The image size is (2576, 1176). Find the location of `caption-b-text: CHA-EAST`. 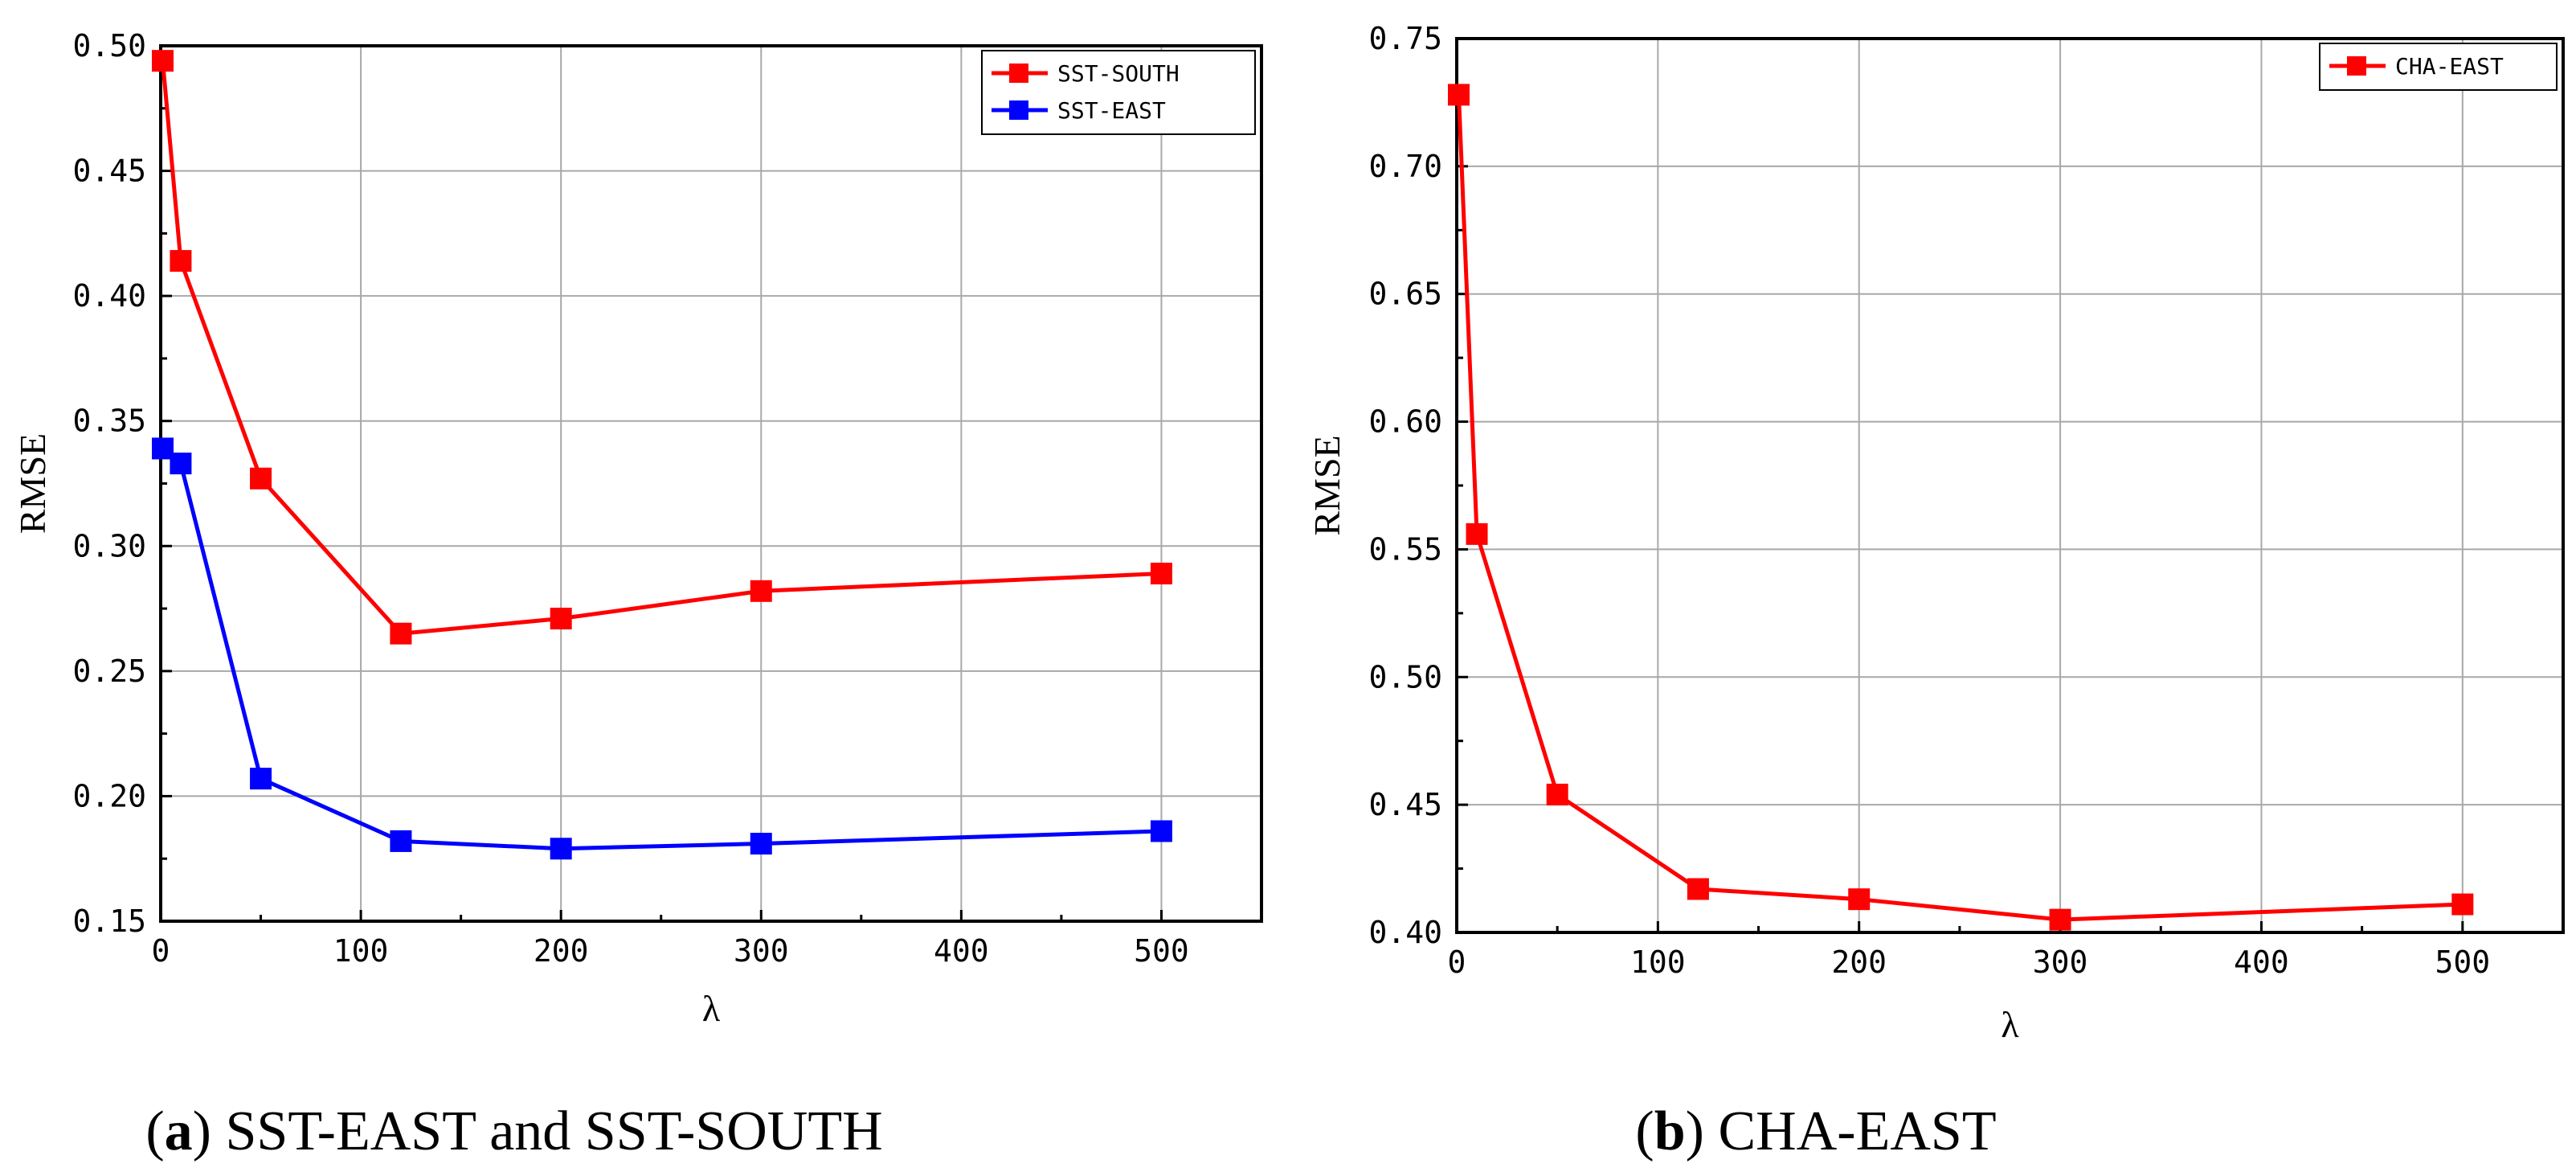

caption-b-text: CHA-EAST is located at coordinates (1857, 1131).